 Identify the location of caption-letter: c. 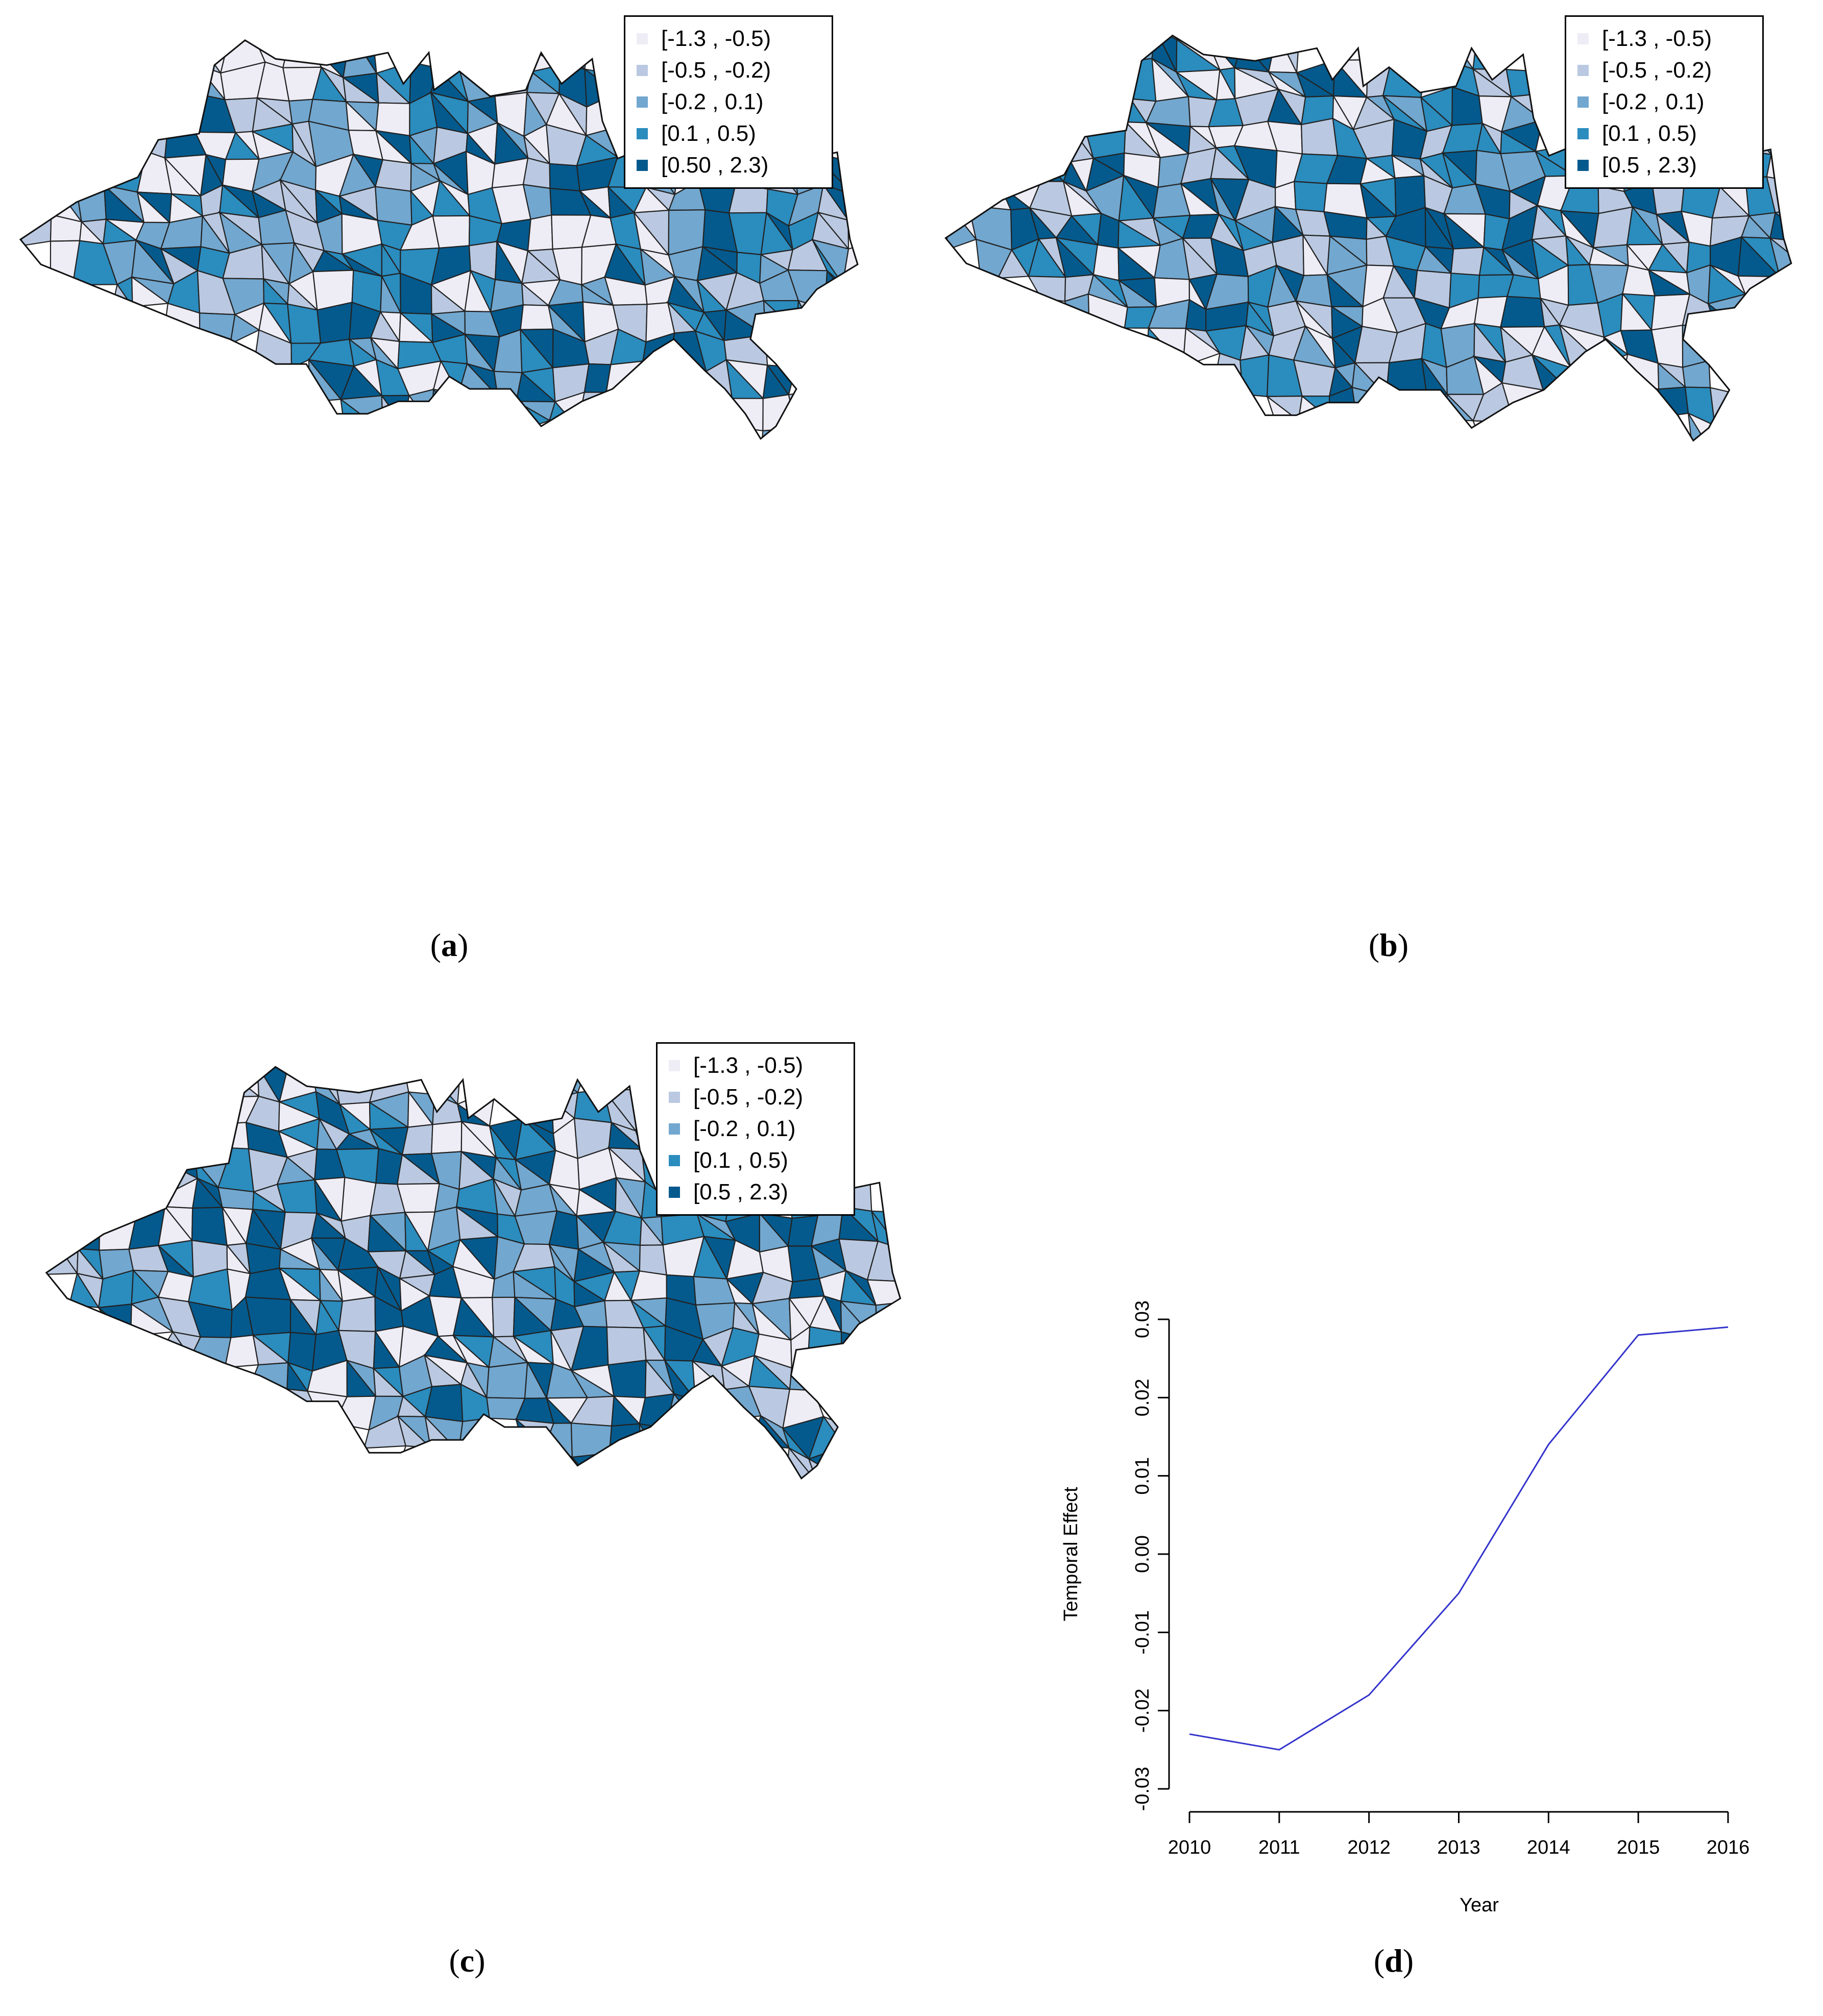
(467, 1961).